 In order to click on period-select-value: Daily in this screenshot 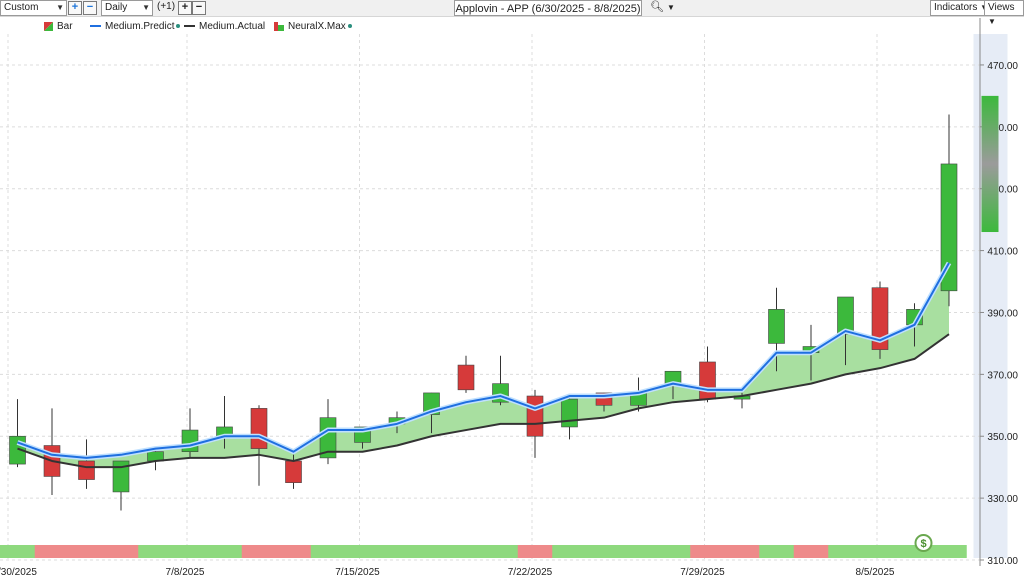, I will do `click(116, 7)`.